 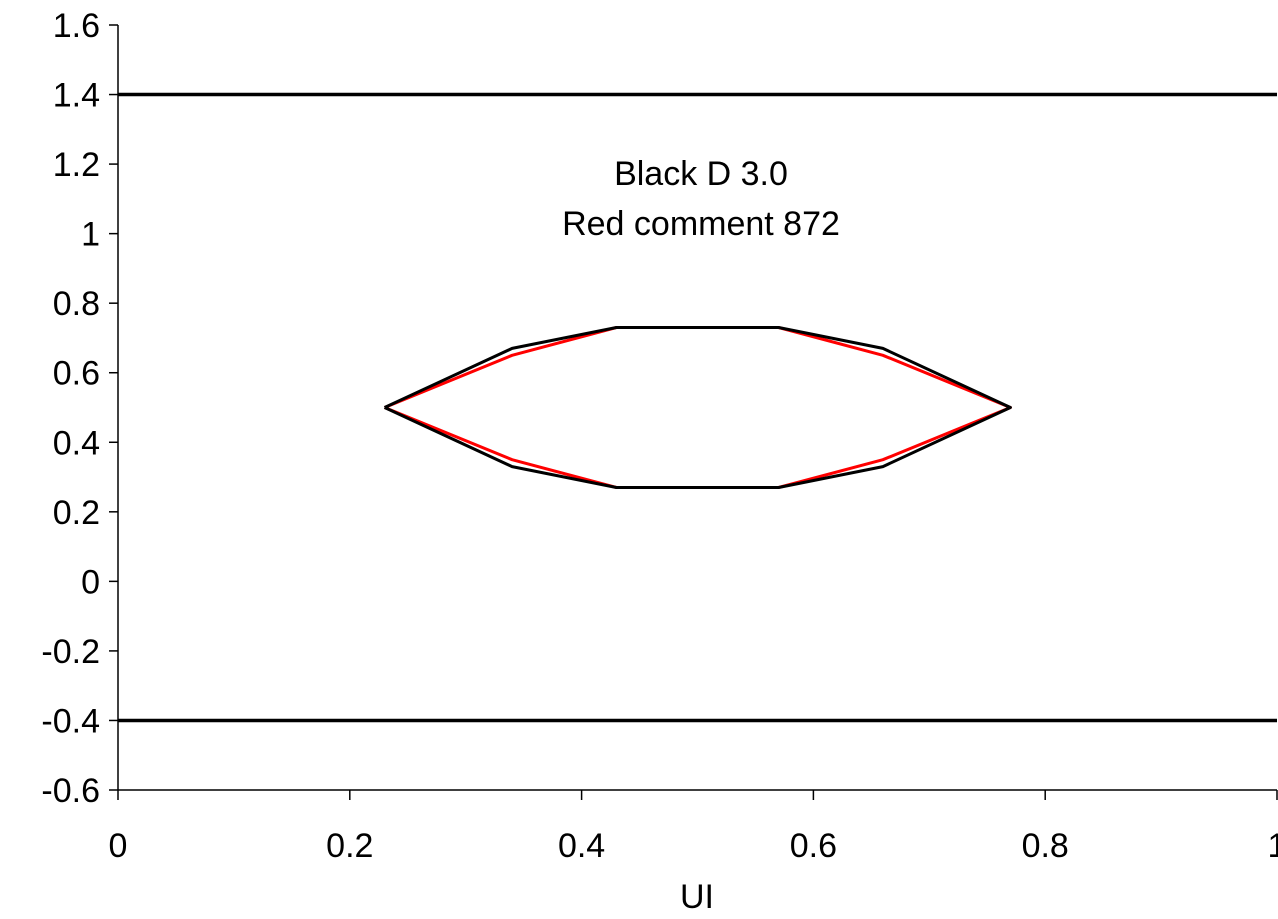 I want to click on y-tick-label: -0.2, so click(x=70, y=652).